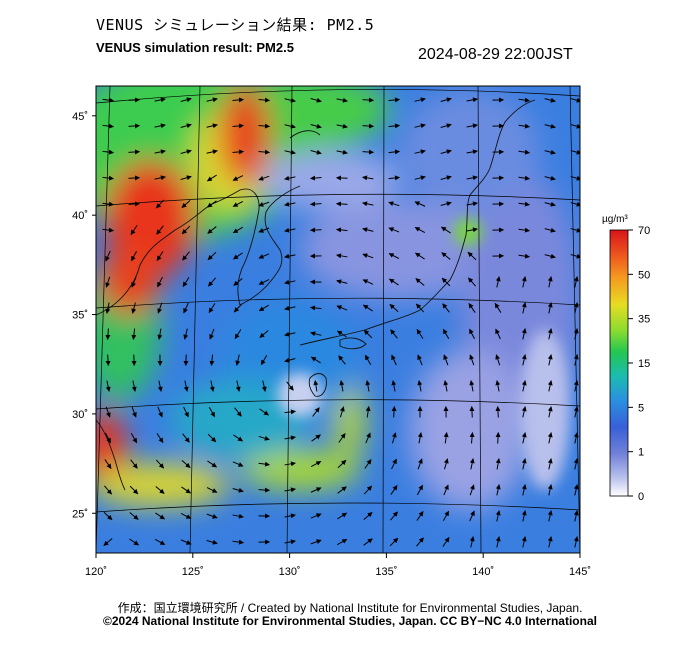  I want to click on longitude-label: 130˚, so click(290, 572).